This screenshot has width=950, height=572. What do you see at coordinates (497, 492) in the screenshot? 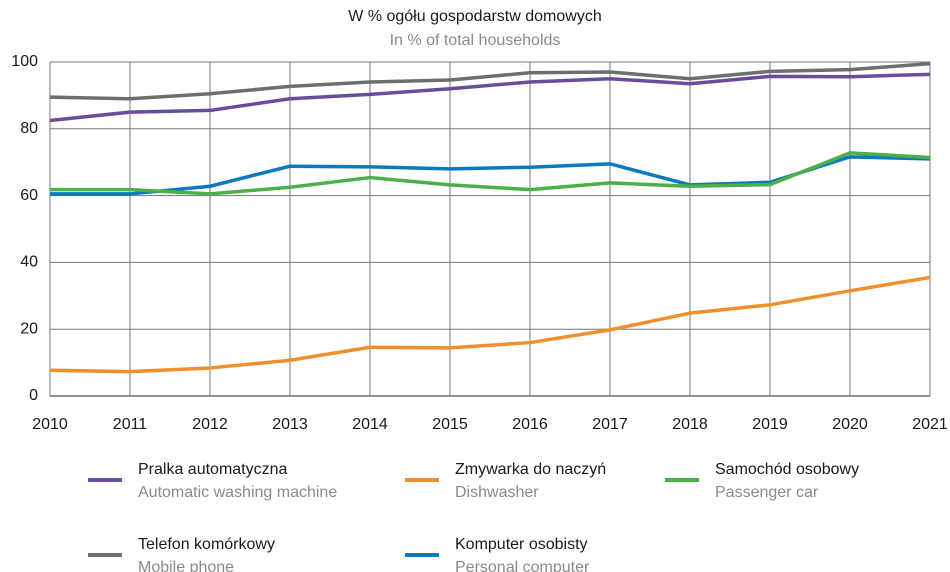
I see `legend-sublabel: Dishwasher` at bounding box center [497, 492].